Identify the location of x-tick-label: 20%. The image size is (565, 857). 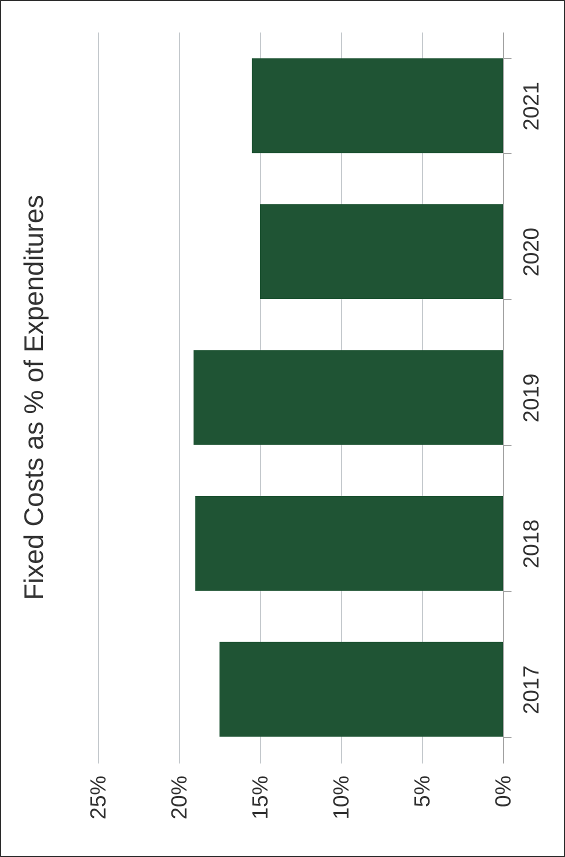
(179, 798).